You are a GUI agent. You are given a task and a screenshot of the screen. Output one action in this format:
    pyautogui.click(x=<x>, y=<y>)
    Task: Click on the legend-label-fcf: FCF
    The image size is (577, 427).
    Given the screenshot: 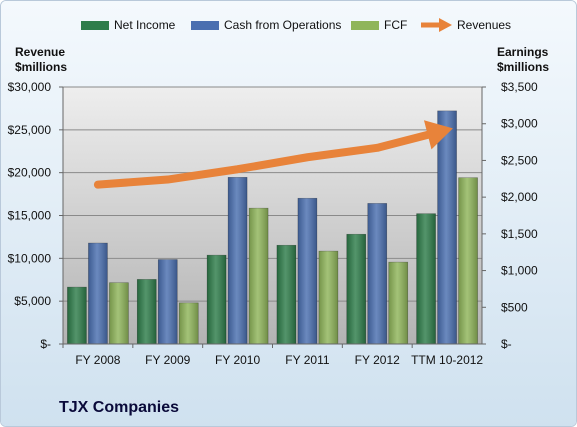 What is the action you would take?
    pyautogui.click(x=396, y=25)
    